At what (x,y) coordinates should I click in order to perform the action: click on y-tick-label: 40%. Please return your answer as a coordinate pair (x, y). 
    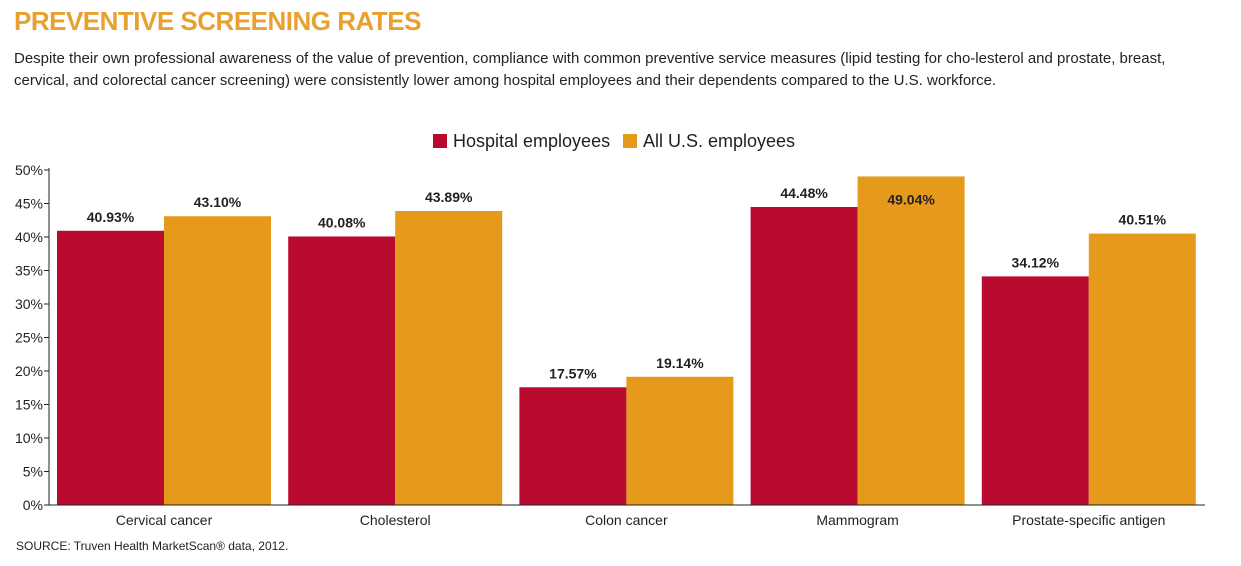
    Looking at the image, I should click on (29, 237).